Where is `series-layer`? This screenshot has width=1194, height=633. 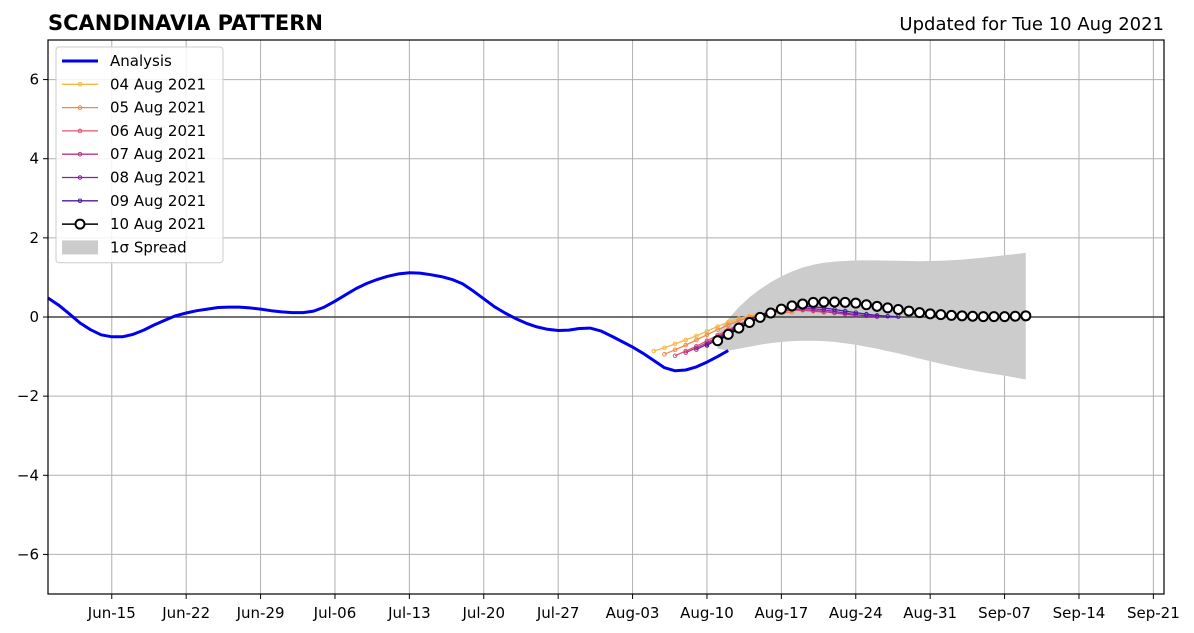
series-layer is located at coordinates (539, 322).